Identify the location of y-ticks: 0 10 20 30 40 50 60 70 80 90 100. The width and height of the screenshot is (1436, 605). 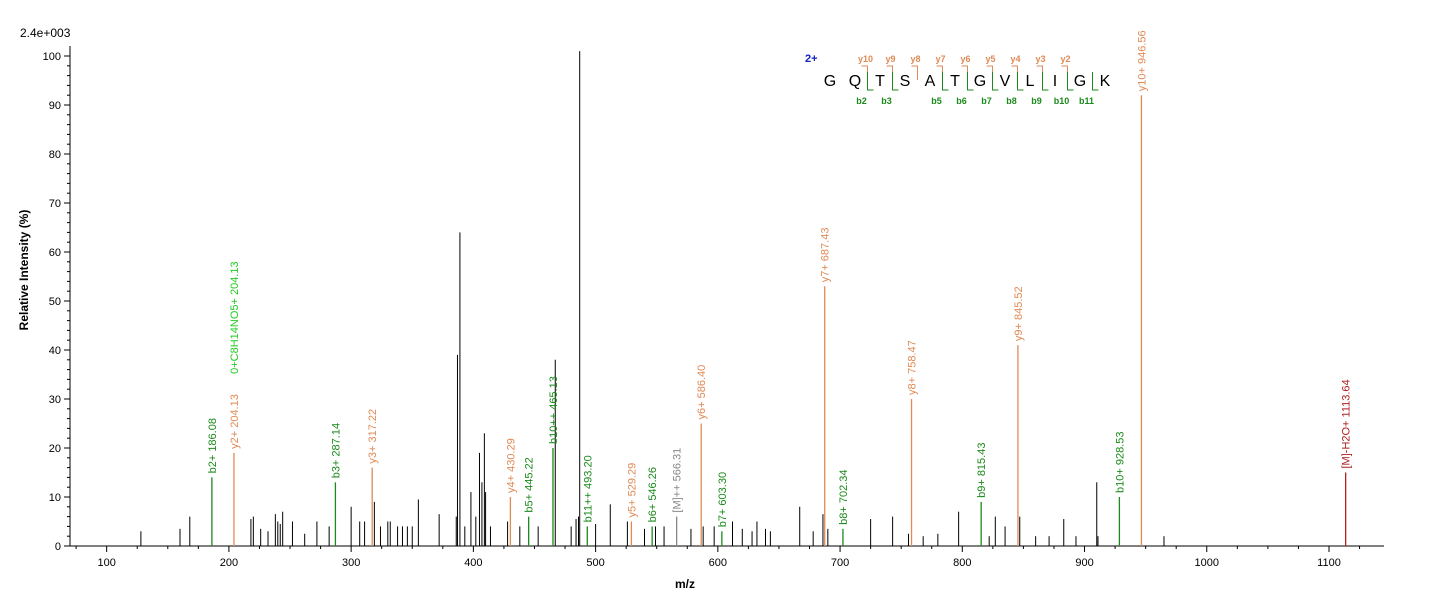
(56, 302).